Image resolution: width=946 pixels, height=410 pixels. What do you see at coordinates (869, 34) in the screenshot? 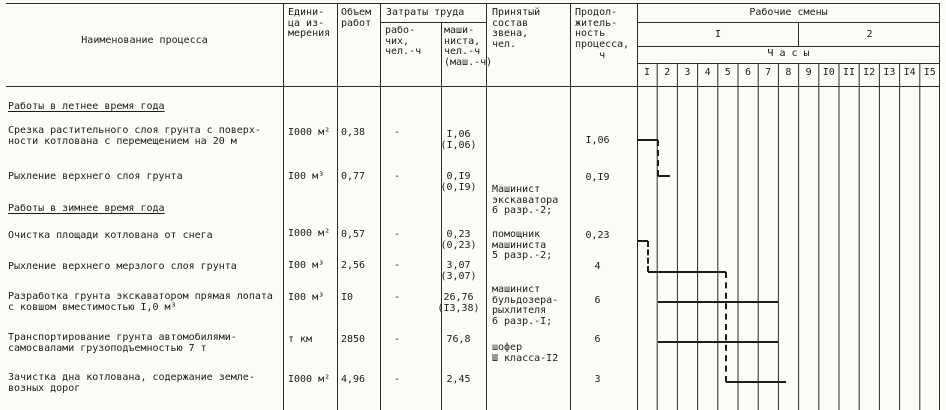
I see `shift-2-label: 2` at bounding box center [869, 34].